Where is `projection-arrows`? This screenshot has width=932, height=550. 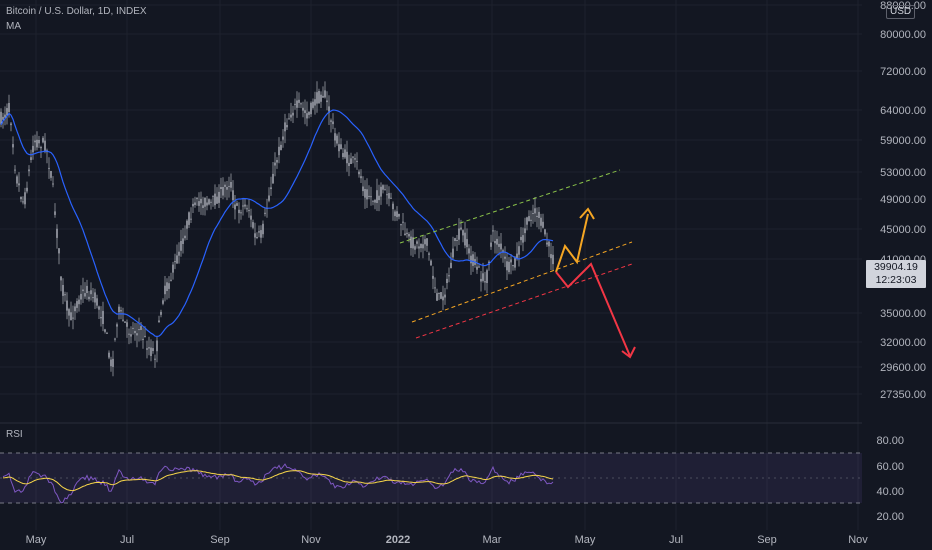
projection-arrows is located at coordinates (595, 283).